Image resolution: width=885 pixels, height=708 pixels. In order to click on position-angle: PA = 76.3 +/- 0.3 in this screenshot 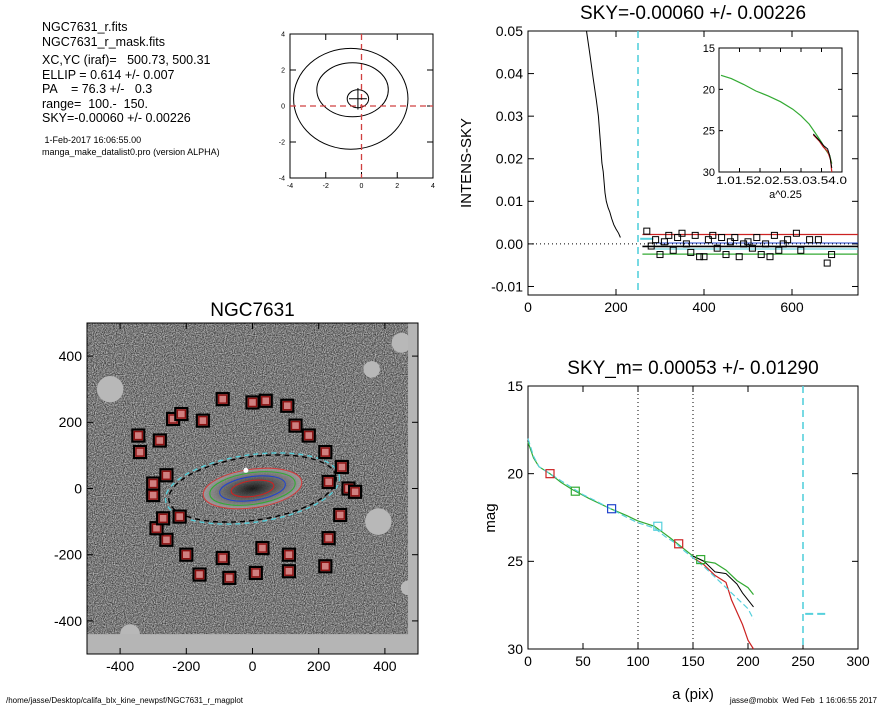, I will do `click(97, 89)`.